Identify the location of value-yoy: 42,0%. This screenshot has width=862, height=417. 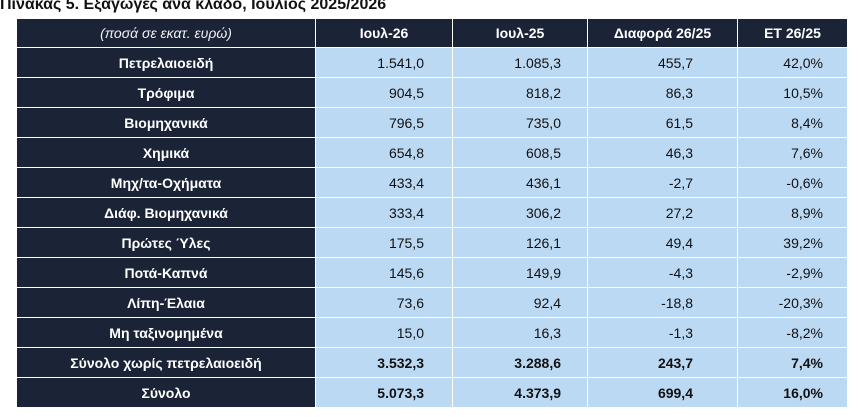
(792, 62).